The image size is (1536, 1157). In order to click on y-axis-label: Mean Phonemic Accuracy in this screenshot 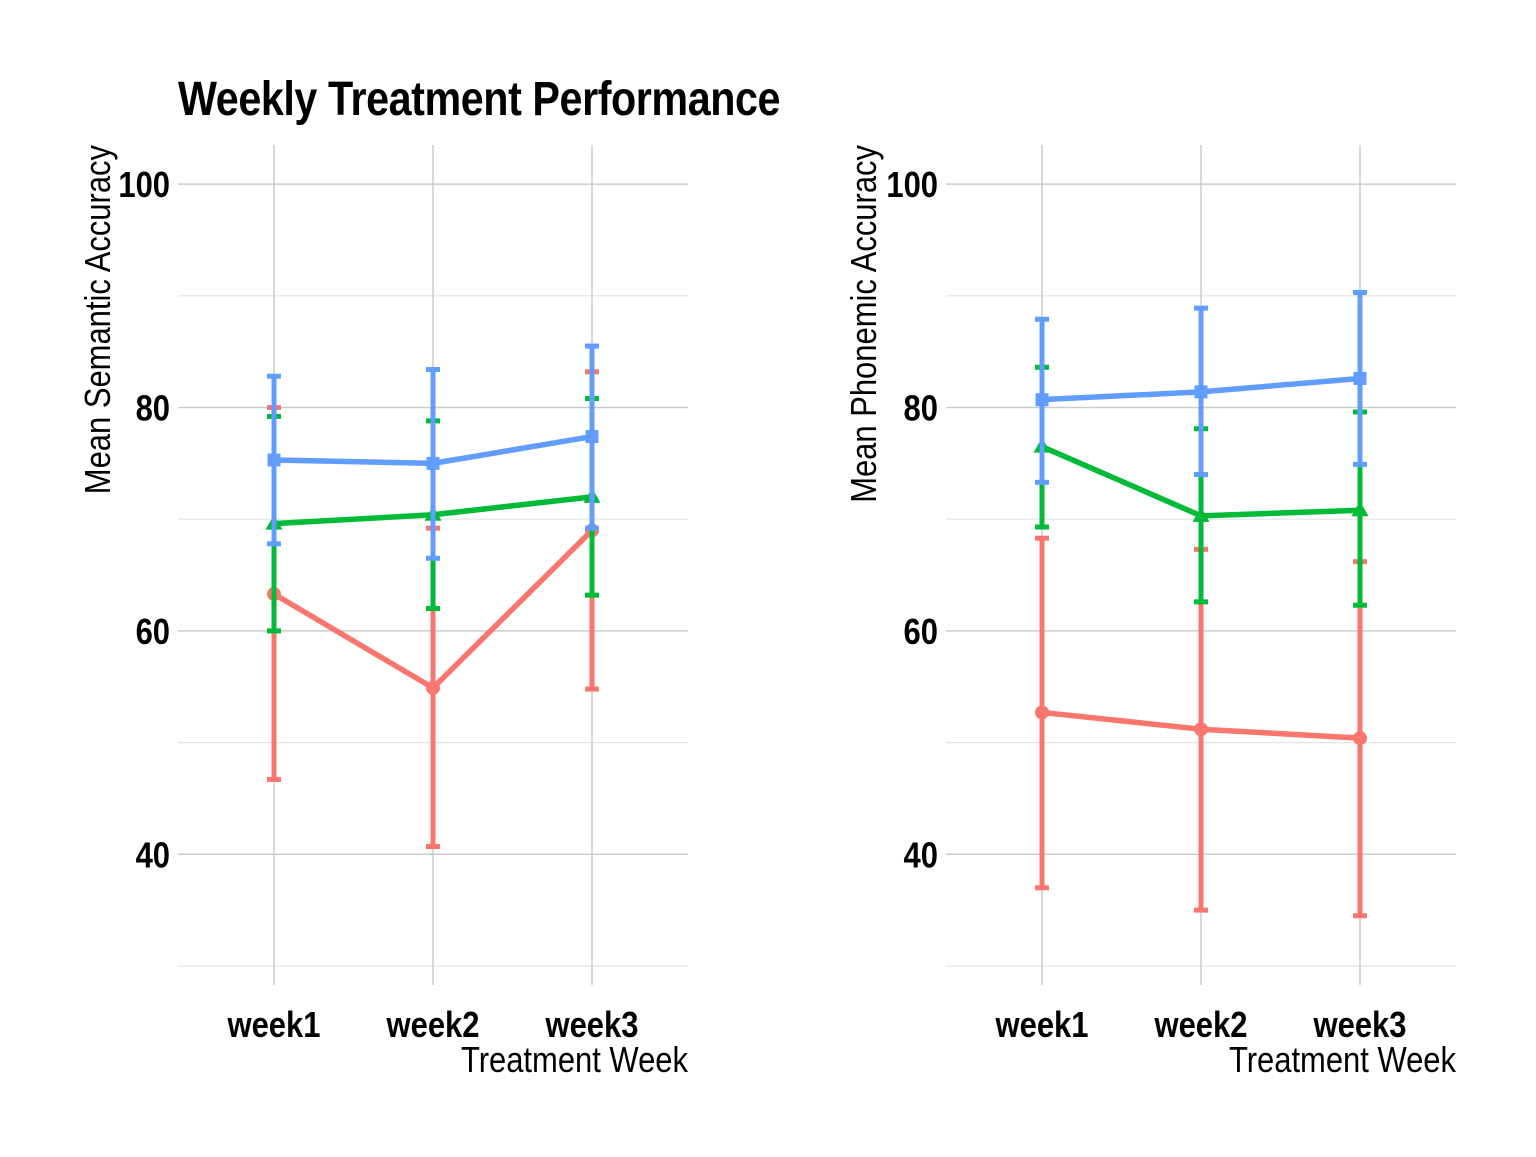, I will do `click(865, 324)`.